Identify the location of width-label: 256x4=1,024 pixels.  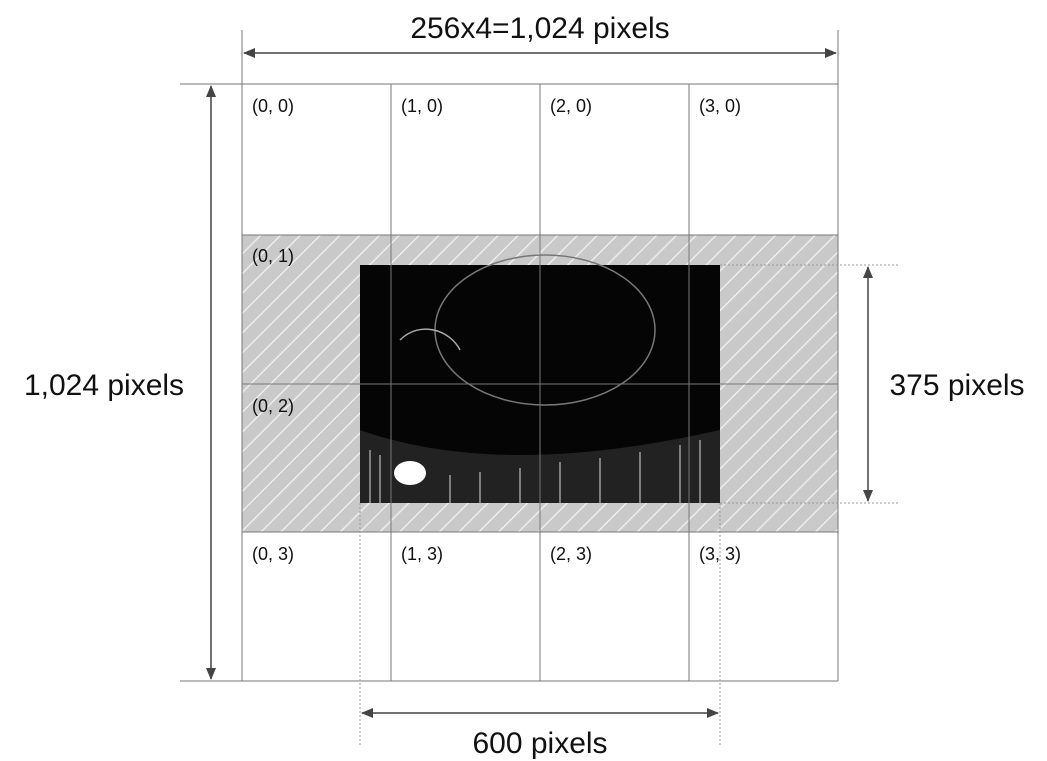
(539, 28).